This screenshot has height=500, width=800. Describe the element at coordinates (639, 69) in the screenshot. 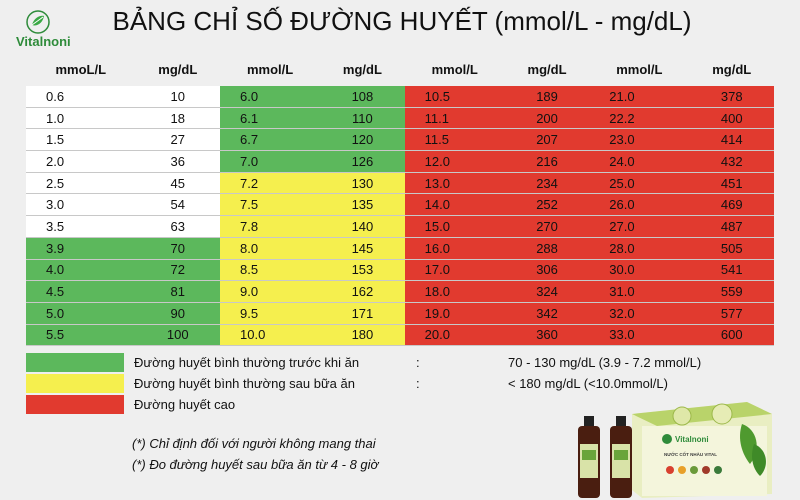

I see `header-mmol-4: mmol/L` at that location.